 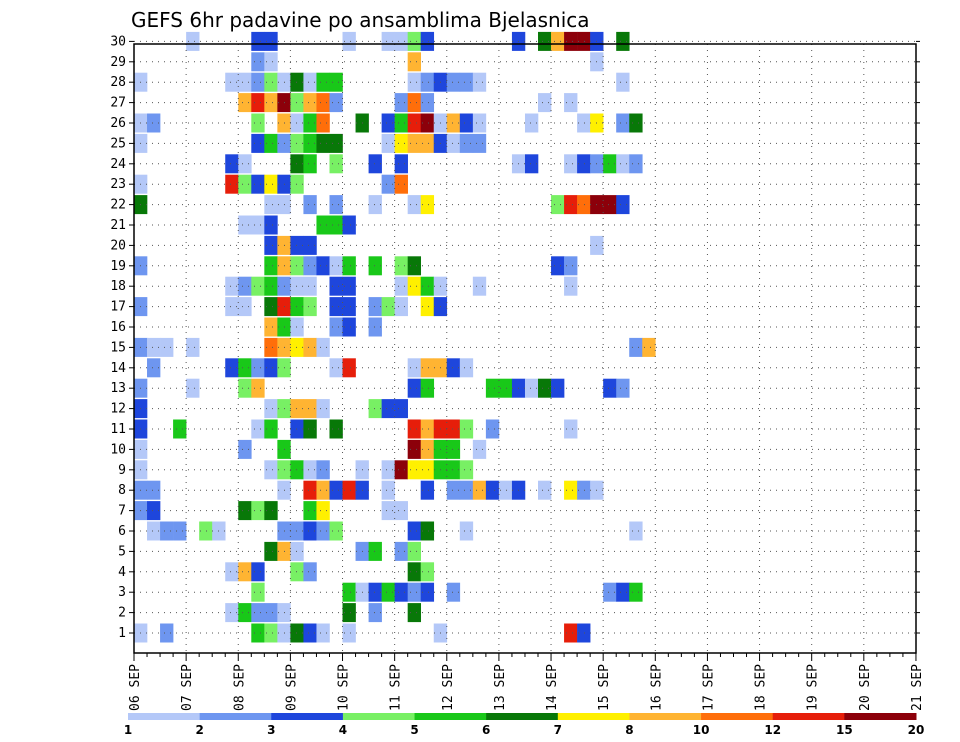 I want to click on x-tick-label: 07 SEP, so click(x=187, y=687).